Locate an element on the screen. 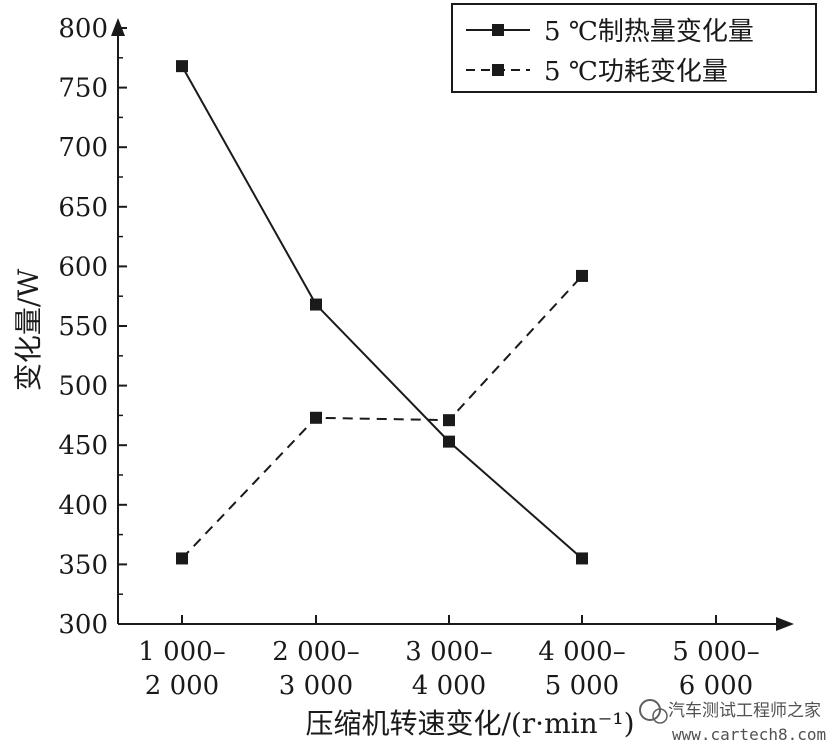  x-tick-label: 3 000– is located at coordinates (448, 652).